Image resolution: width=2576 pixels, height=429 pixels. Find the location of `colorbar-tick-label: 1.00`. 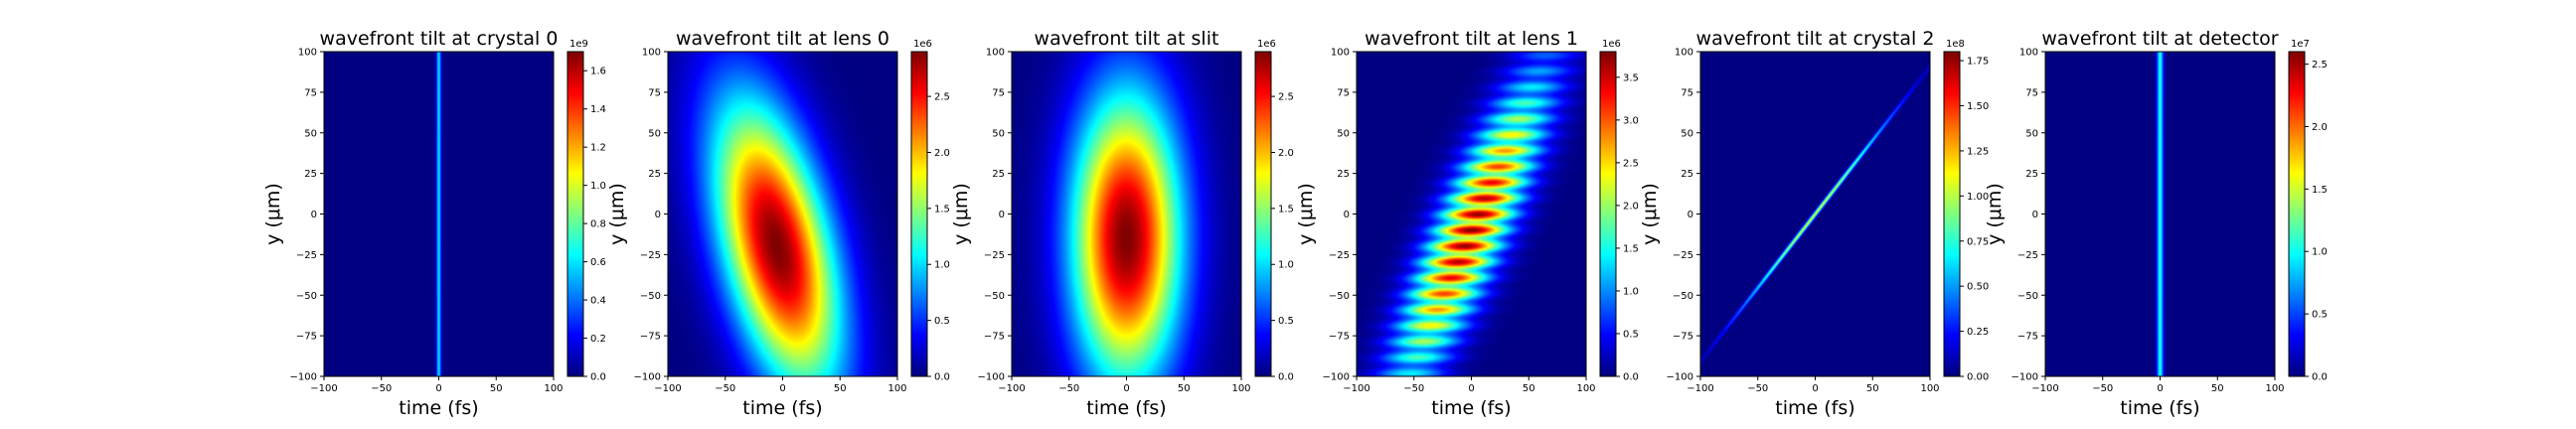

colorbar-tick-label: 1.00 is located at coordinates (1978, 198).